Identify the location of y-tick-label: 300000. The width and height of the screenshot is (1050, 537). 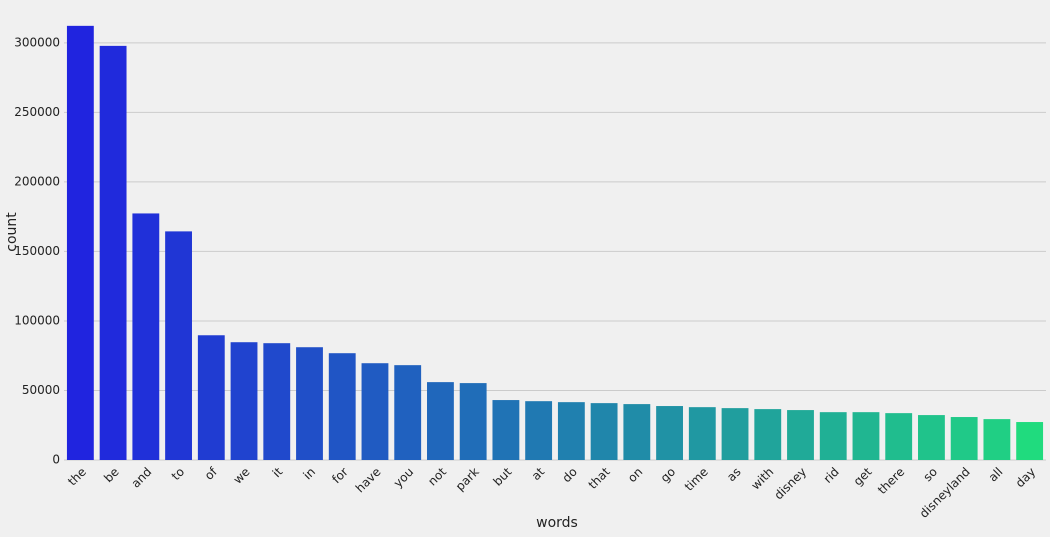
(37, 42).